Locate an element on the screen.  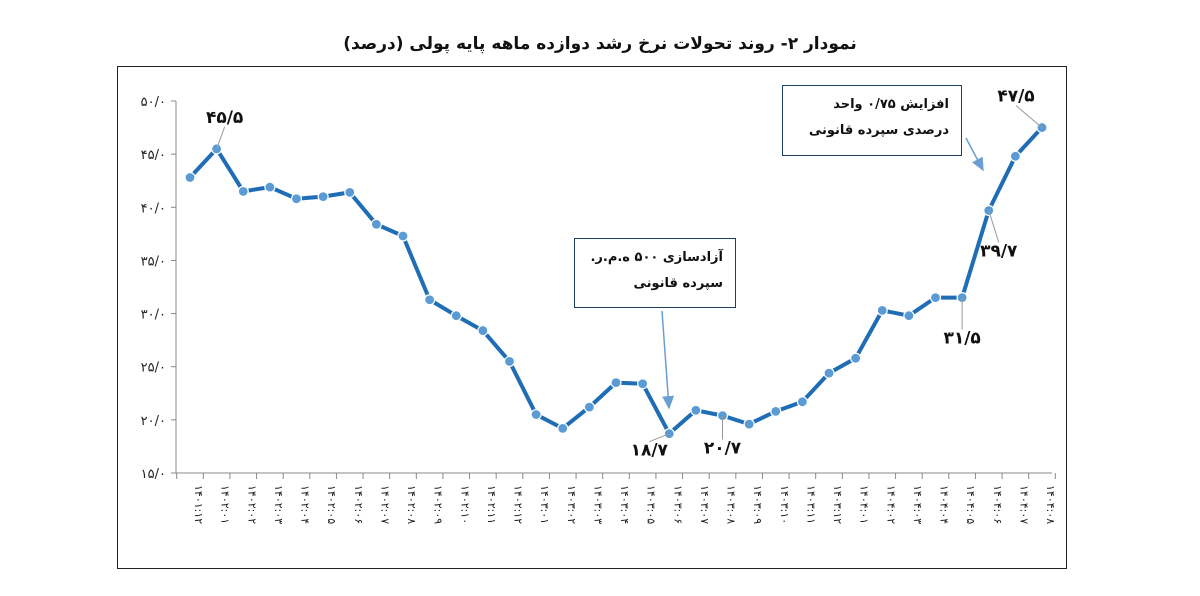
x-tick-label: ۱۴۰۱:۱۲ is located at coordinates (198, 504).